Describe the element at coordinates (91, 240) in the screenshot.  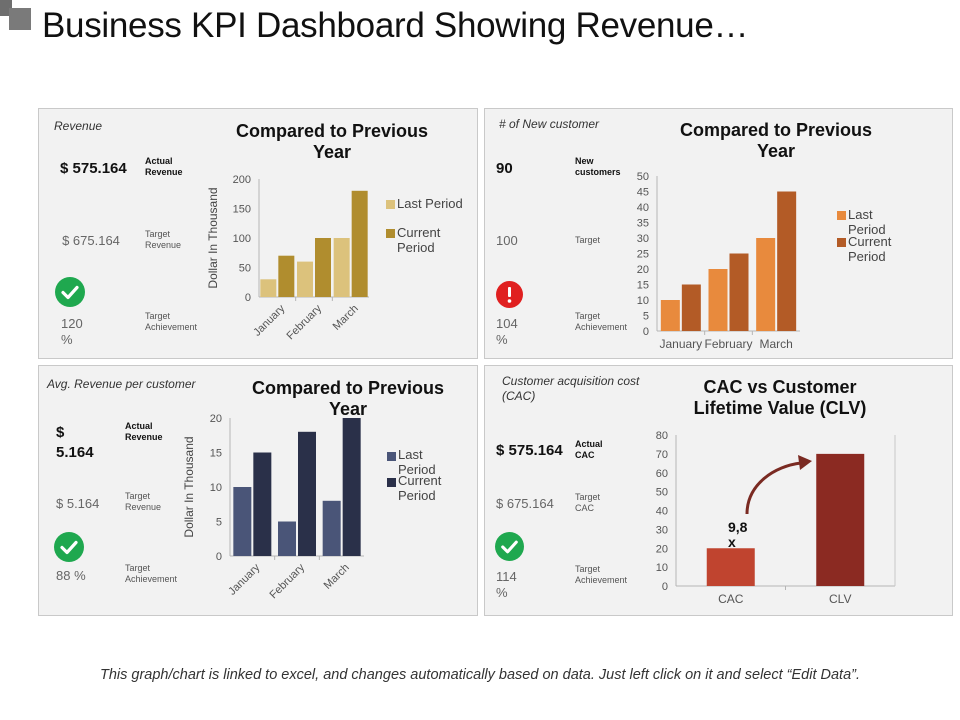
I see `target-revenue-value: $ 675.164` at that location.